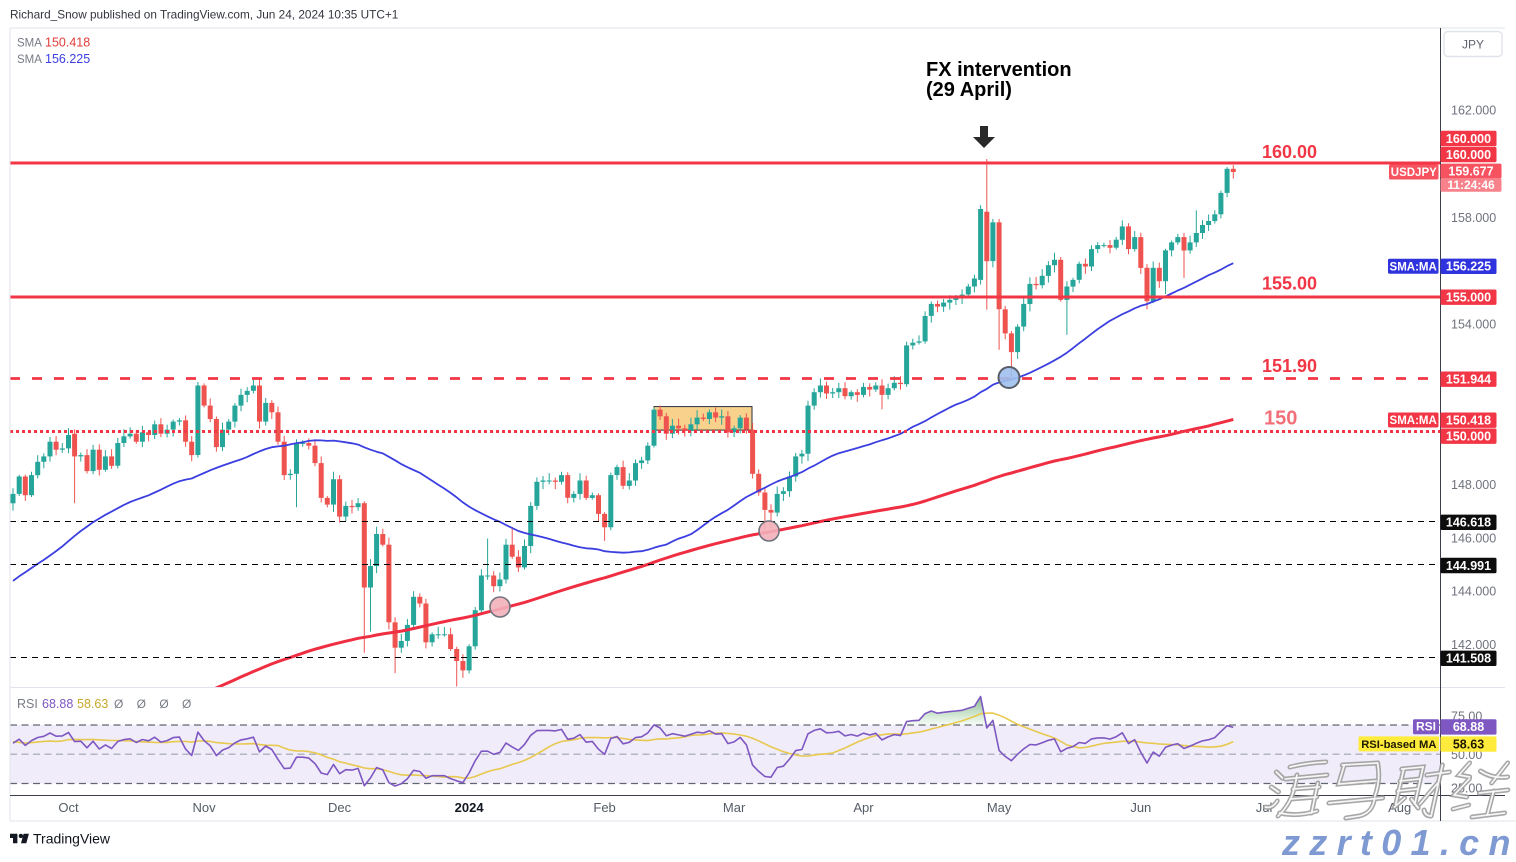  What do you see at coordinates (863, 807) in the screenshot?
I see `svg-text: Apr` at bounding box center [863, 807].